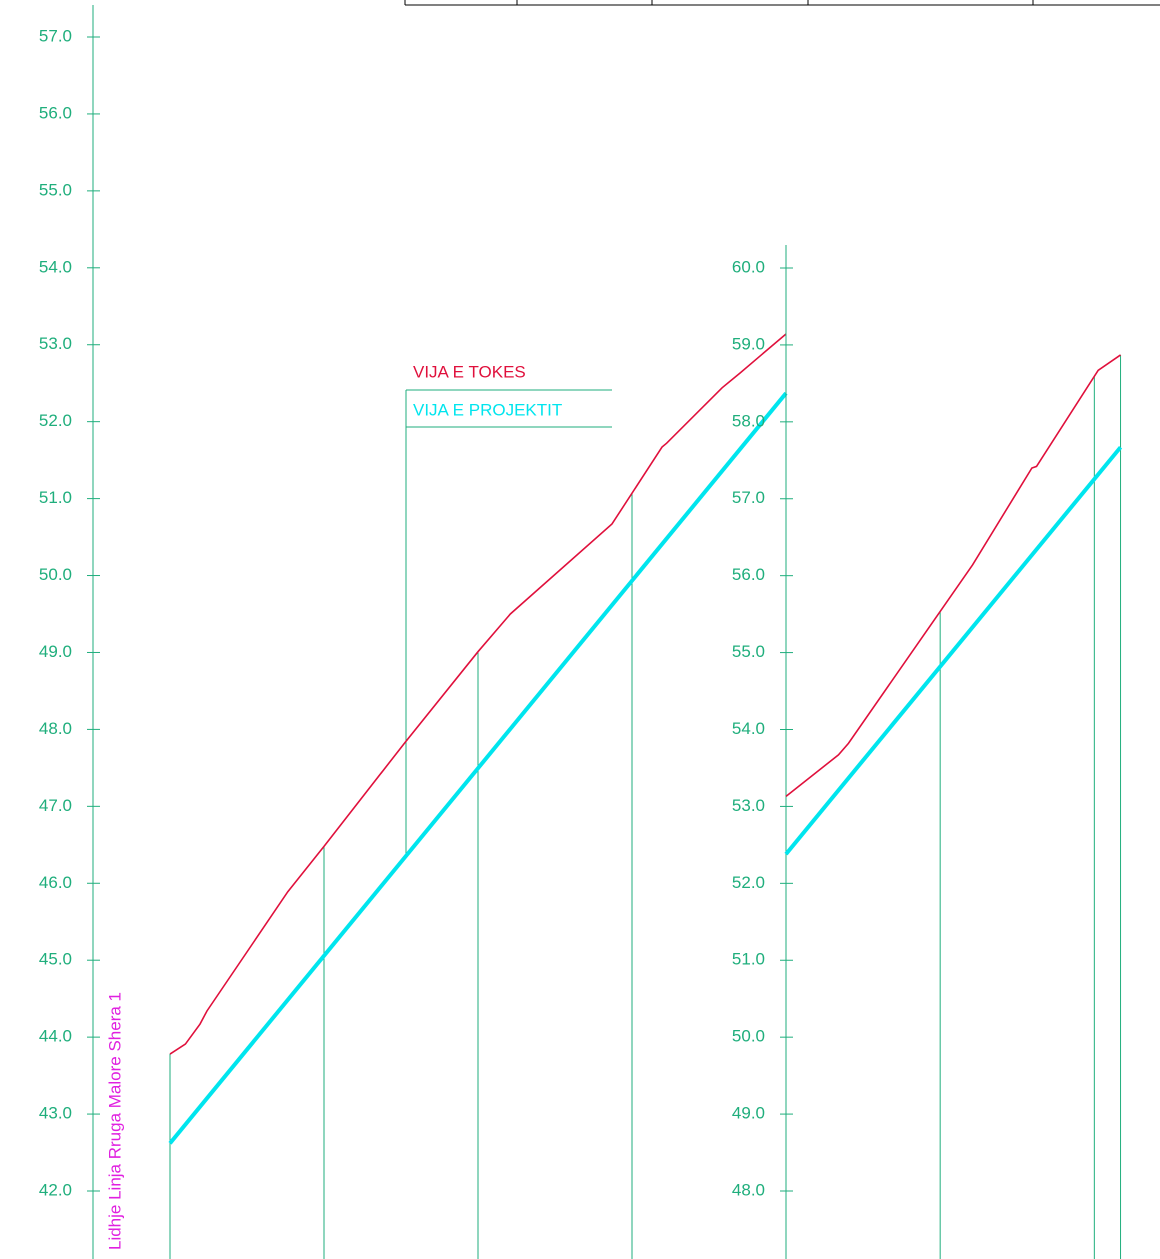 This screenshot has height=1259, width=1160. What do you see at coordinates (114, 1121) in the screenshot?
I see `annotation: Lidhje Linja Rruga Malore Shera 1` at bounding box center [114, 1121].